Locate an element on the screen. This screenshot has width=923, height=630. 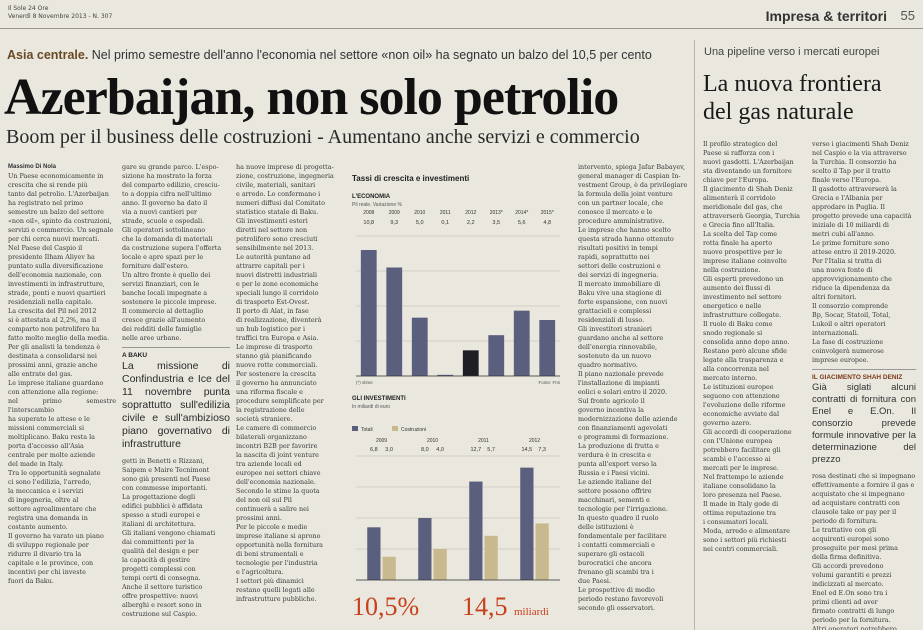
text-line: nel primo semestre l'interscambio is located at coordinates (62, 405).